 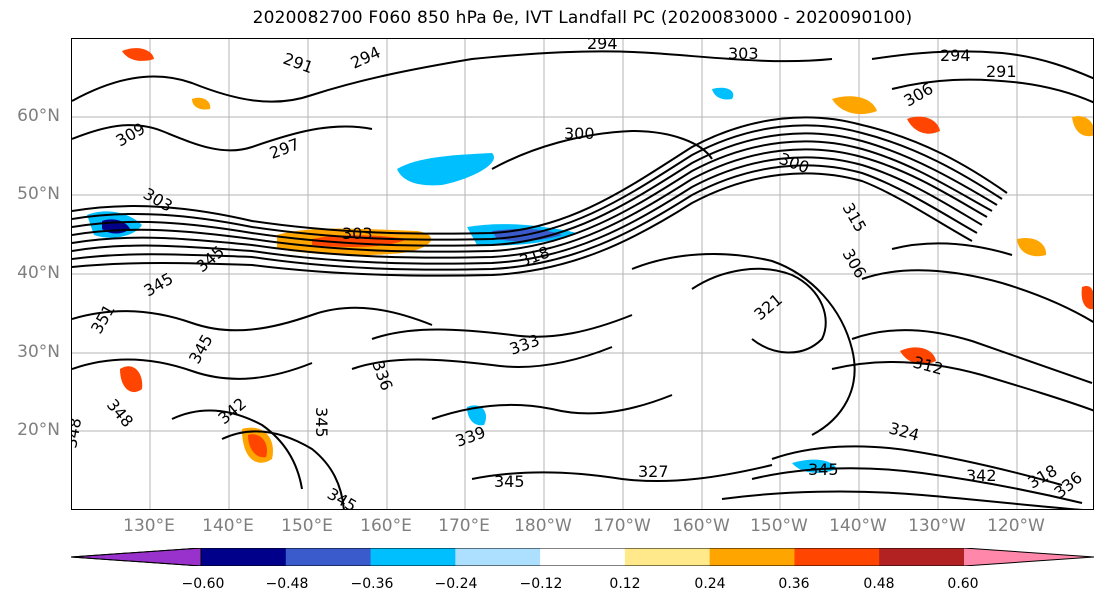 What do you see at coordinates (543, 526) in the screenshot?
I see `lon-label-180w: 180°W` at bounding box center [543, 526].